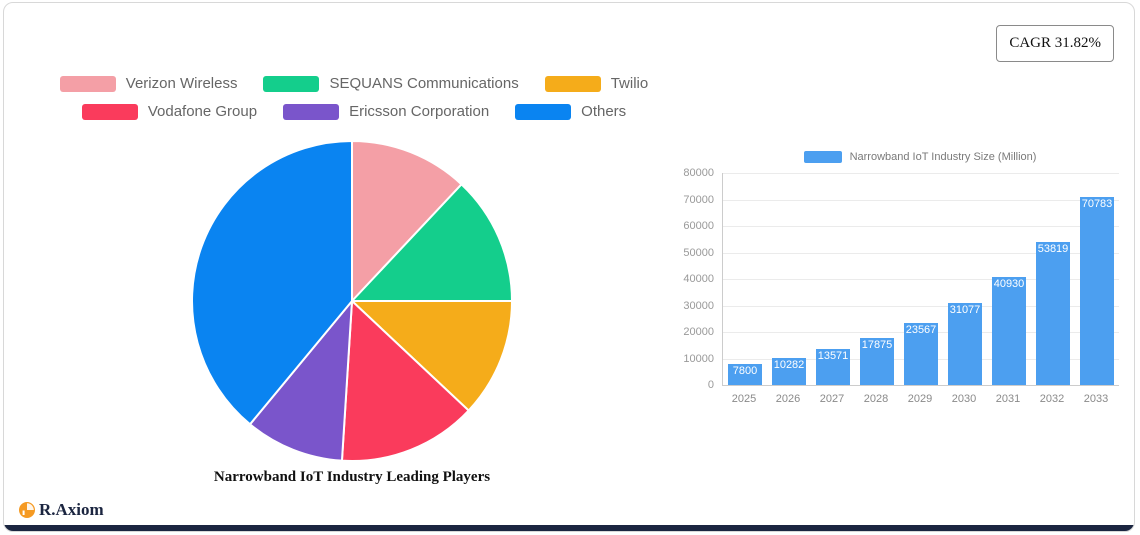  Describe the element at coordinates (788, 399) in the screenshot. I see `x-tick-label-2026: 2026` at that location.